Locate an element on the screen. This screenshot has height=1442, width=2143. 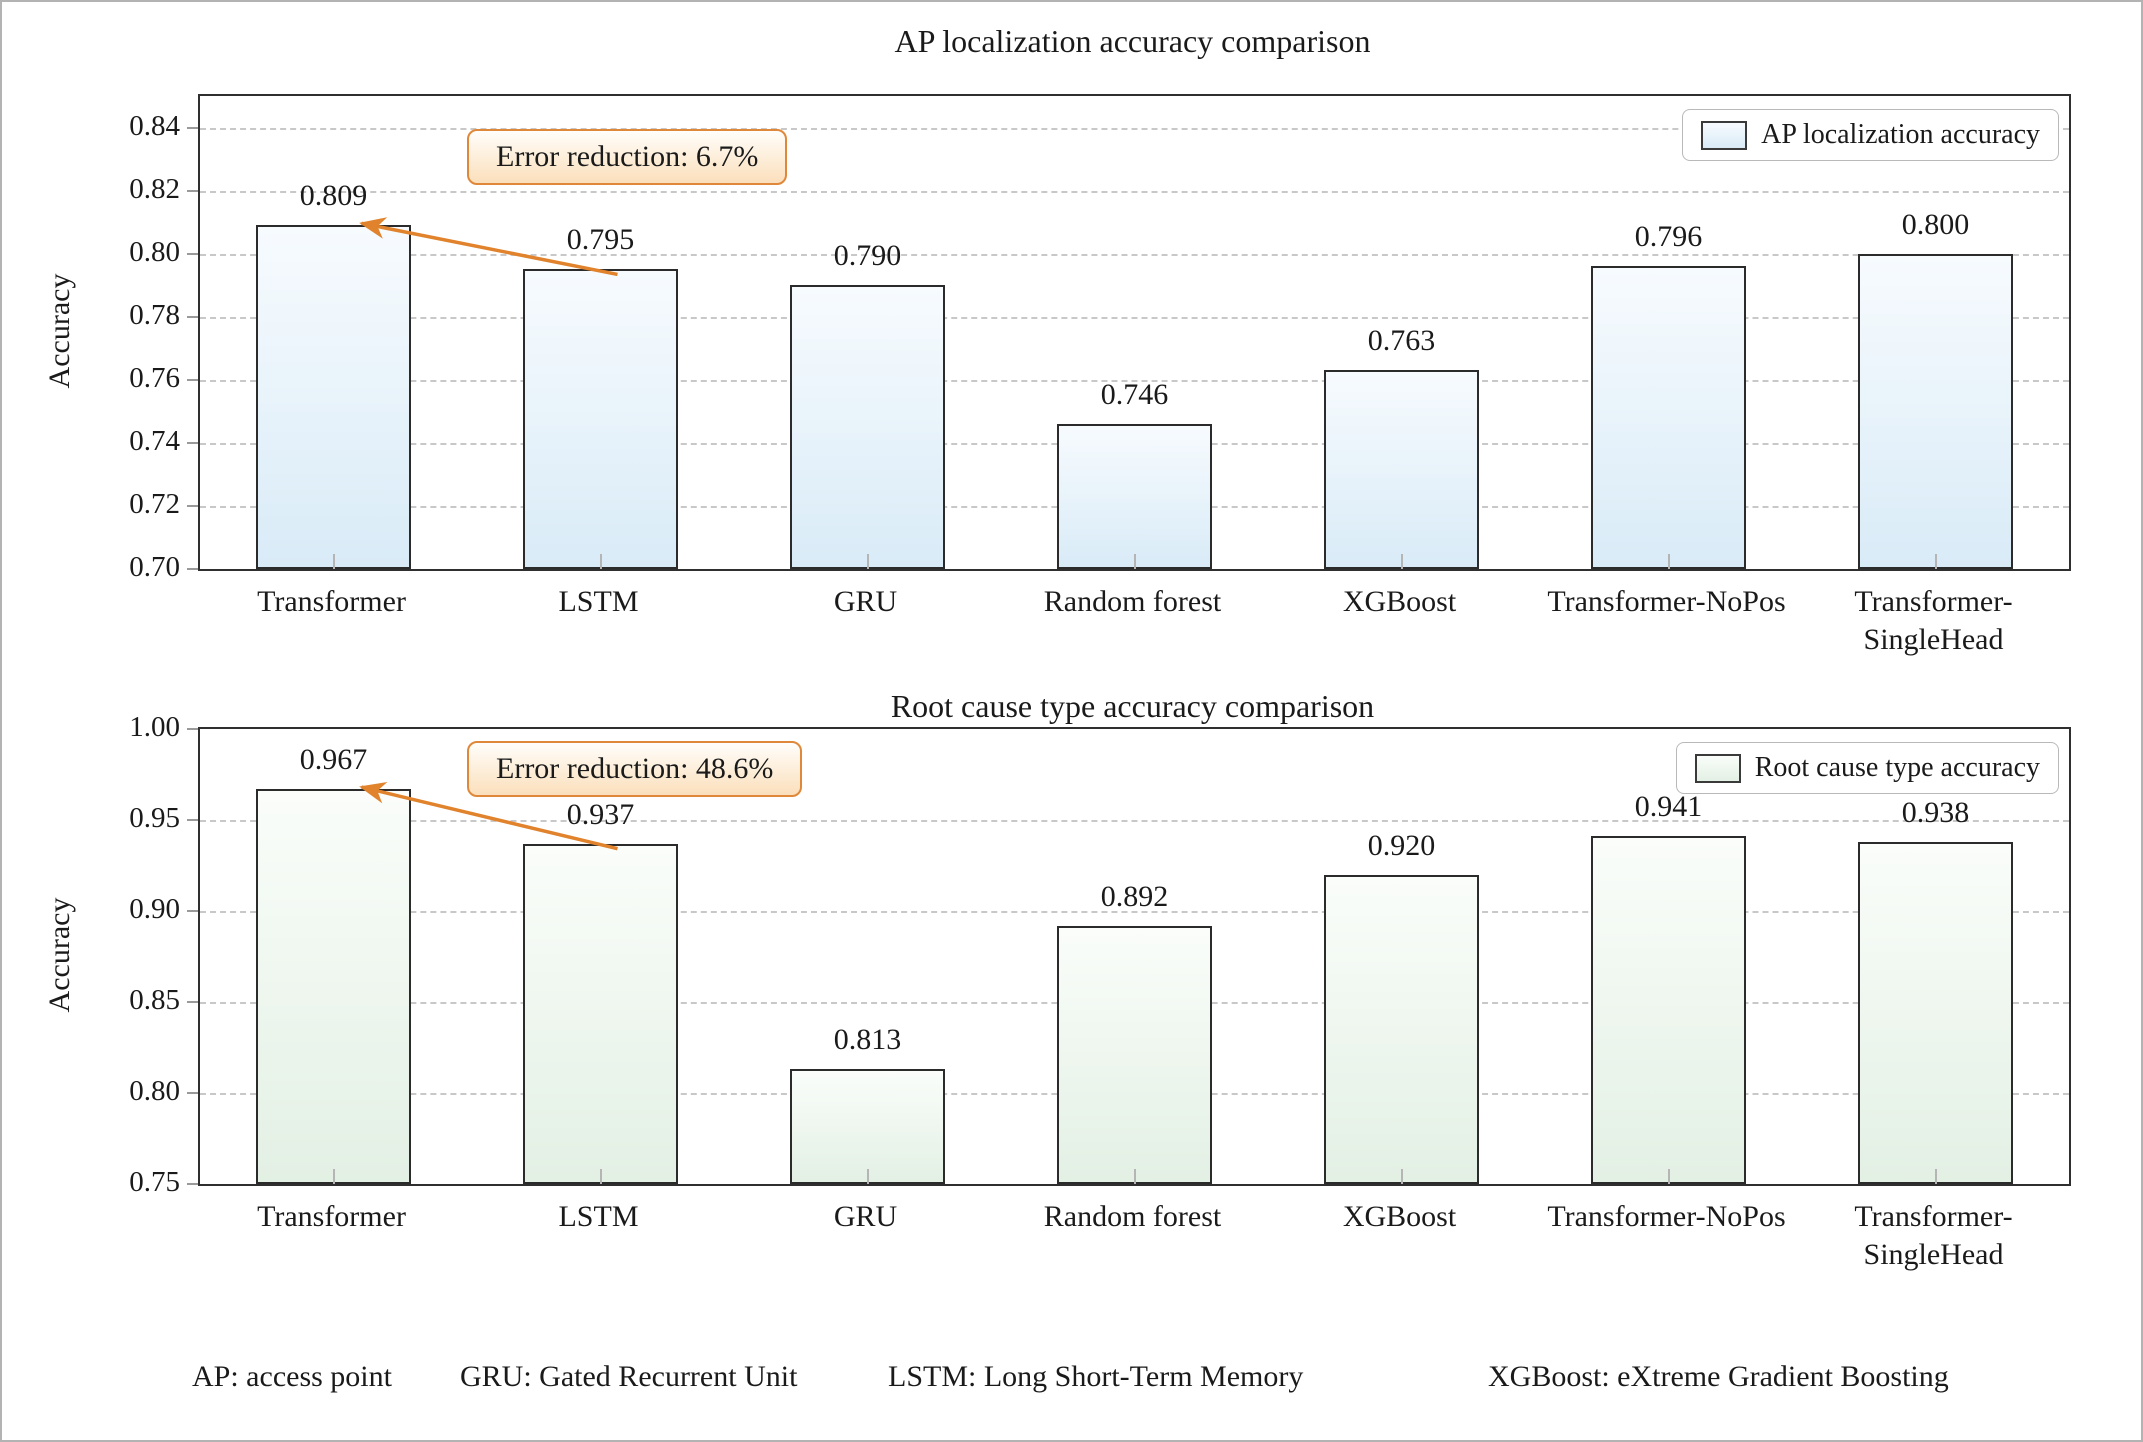
chart-title: Root cause type accuracy comparison is located at coordinates (1132, 706).